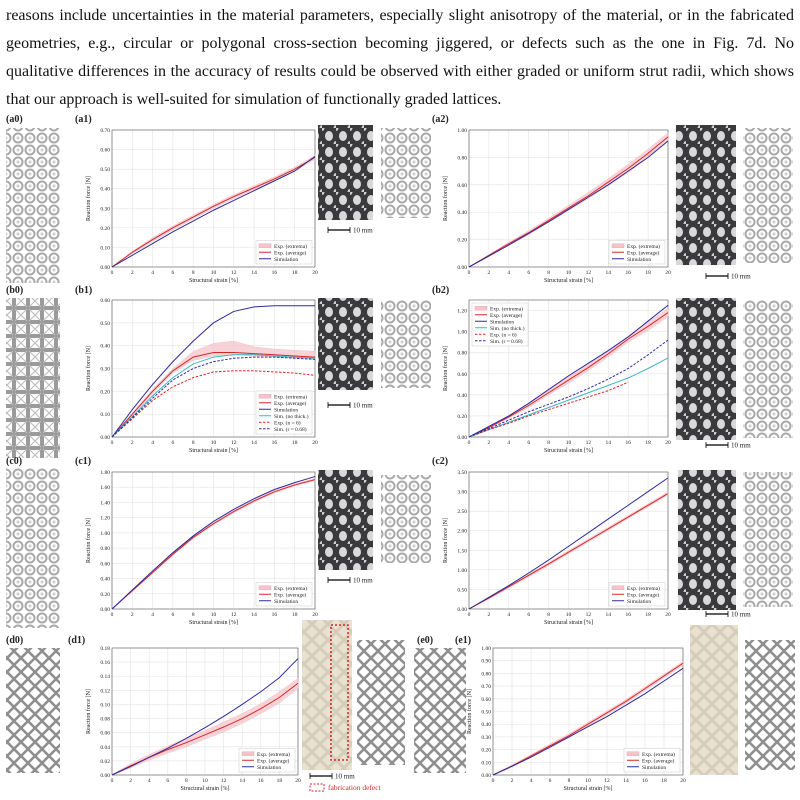  What do you see at coordinates (440, 290) in the screenshot?
I see `panel-label: (b2)` at bounding box center [440, 290].